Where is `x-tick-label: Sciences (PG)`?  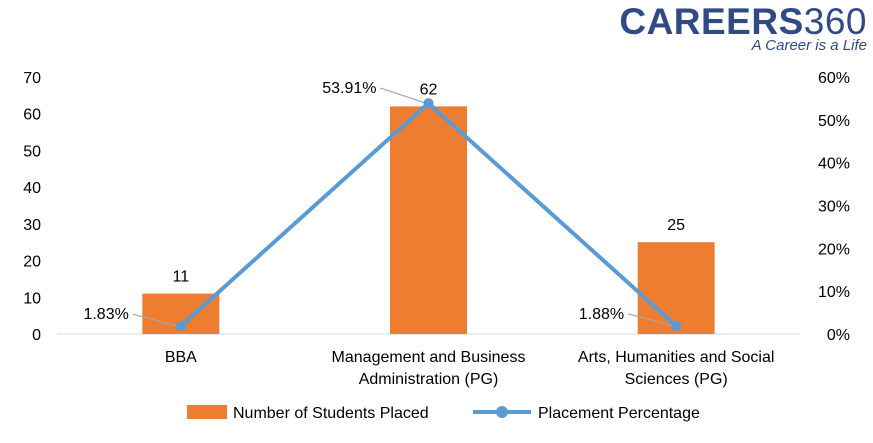 x-tick-label: Sciences (PG) is located at coordinates (676, 379).